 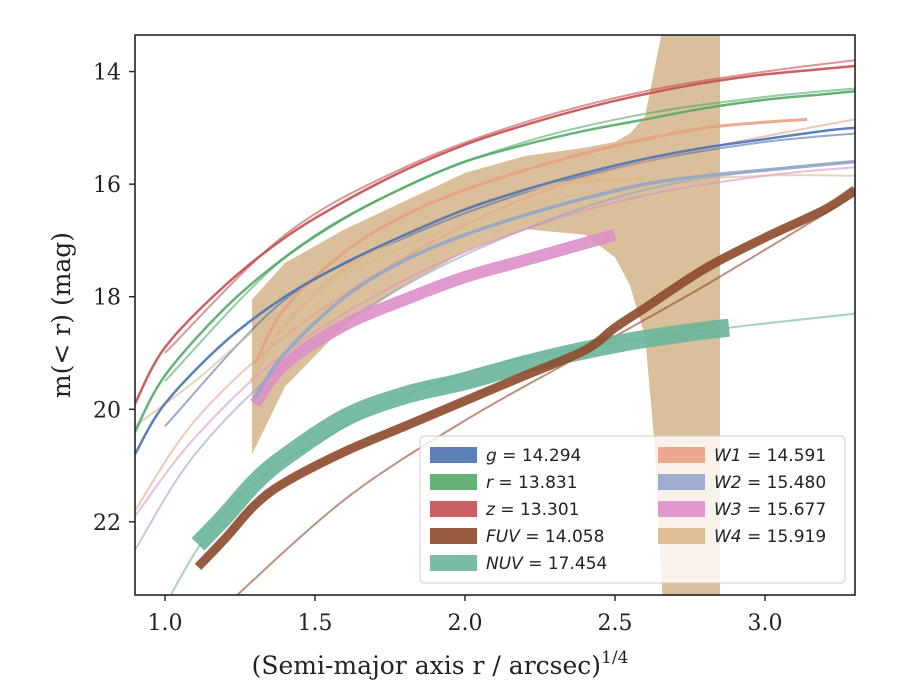 I want to click on y-axis-label: m(< r) (mag), so click(x=61, y=315).